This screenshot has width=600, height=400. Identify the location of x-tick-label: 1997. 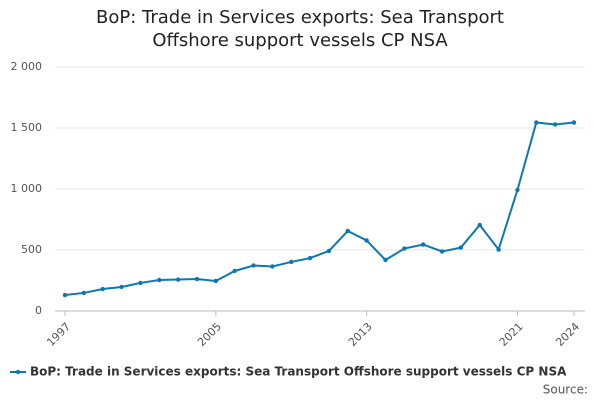
(58, 334).